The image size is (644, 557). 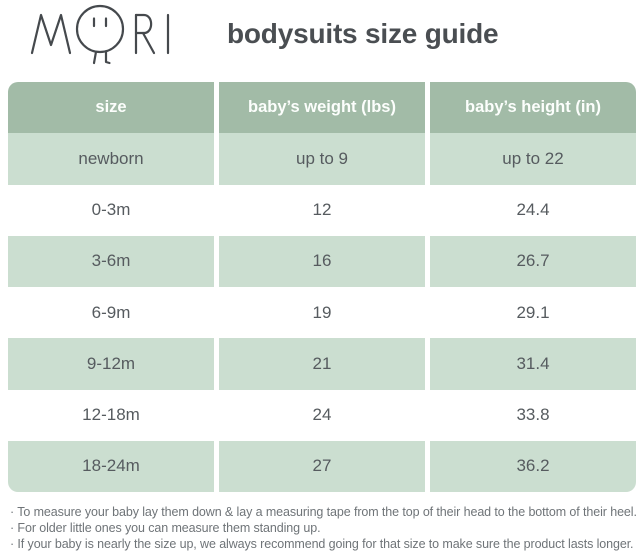 What do you see at coordinates (533, 159) in the screenshot?
I see `table-cell: up to 22` at bounding box center [533, 159].